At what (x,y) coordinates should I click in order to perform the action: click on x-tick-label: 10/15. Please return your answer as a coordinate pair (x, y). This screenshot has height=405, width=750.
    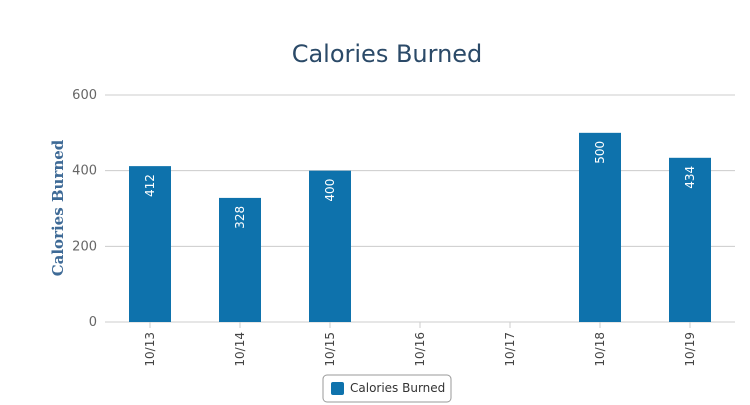
    Looking at the image, I should click on (330, 349).